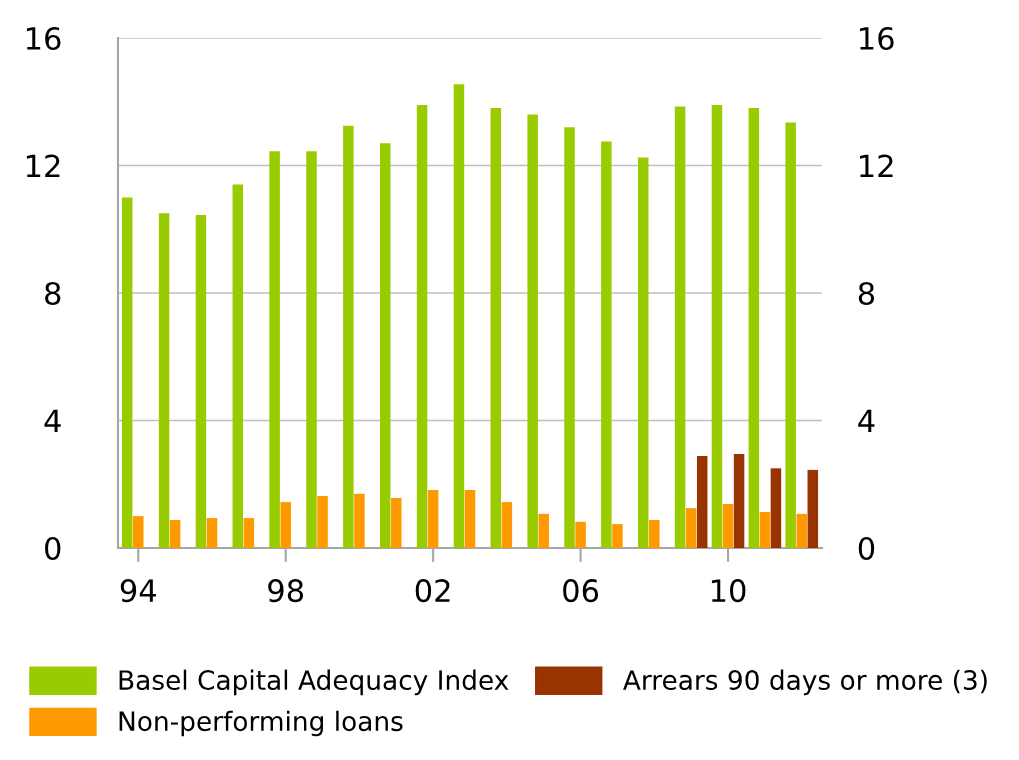 This screenshot has height=760, width=1019. I want to click on legend-label: Arrears 90 days or more (3), so click(805, 682).